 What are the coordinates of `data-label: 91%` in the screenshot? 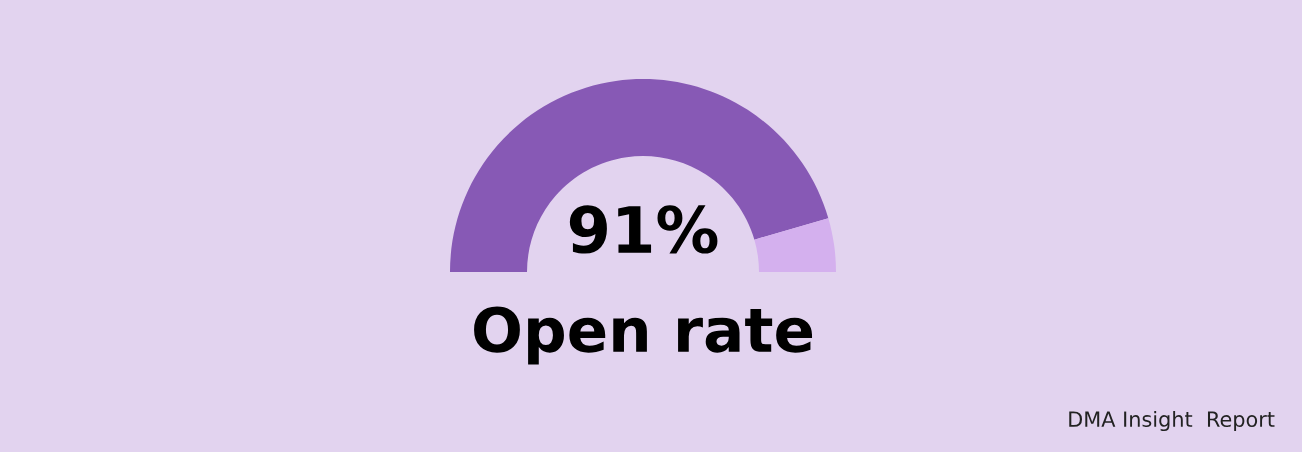 It's located at (643, 229).